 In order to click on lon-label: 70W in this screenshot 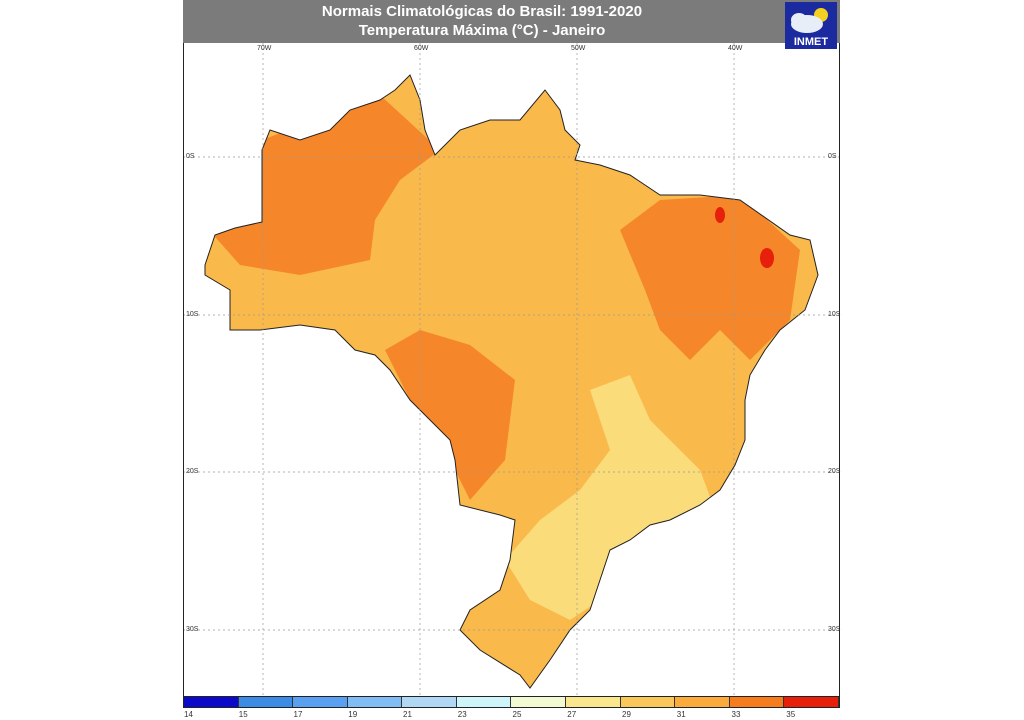, I will do `click(264, 48)`.